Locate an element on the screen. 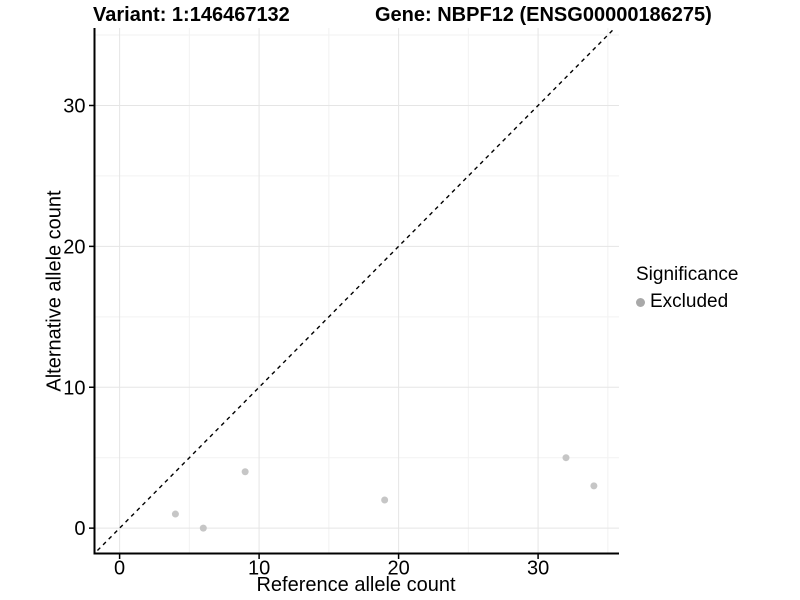 This screenshot has width=800, height=600. plot-title-gene: Gene: NBPF12 (ENSG00000186275) is located at coordinates (543, 15).